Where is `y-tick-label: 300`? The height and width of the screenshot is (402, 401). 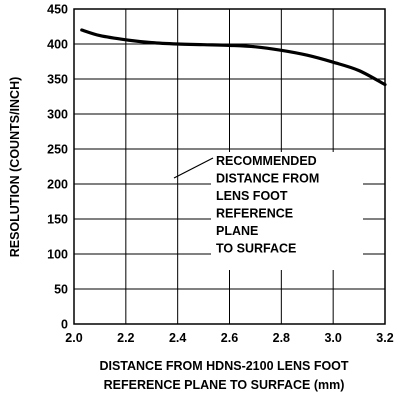 y-tick-label: 300 is located at coordinates (57, 115).